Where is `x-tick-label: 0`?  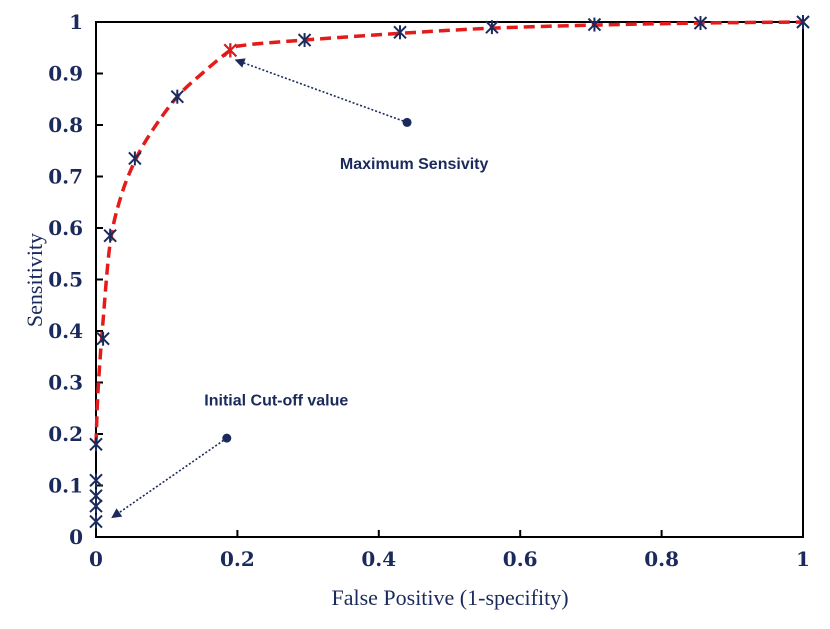
x-tick-label: 0 is located at coordinates (96, 559).